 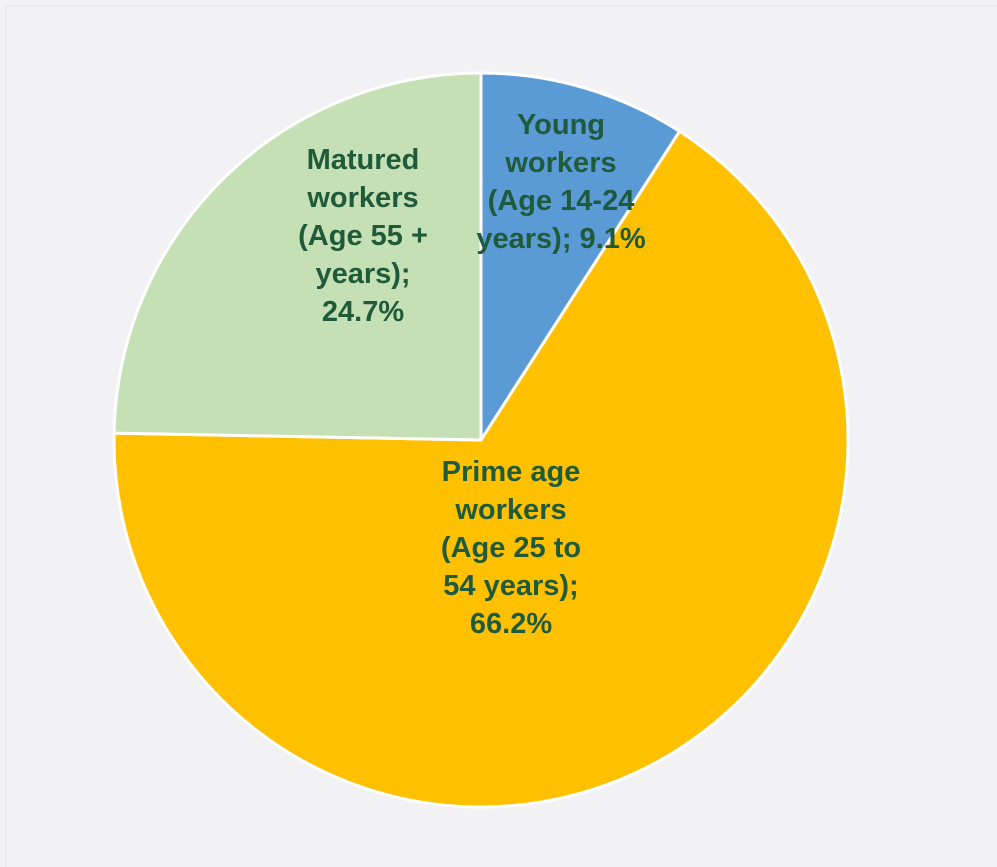 What do you see at coordinates (560, 182) in the screenshot?
I see `pie-label-1: Young workers (Age 14-24 years); 9.1%` at bounding box center [560, 182].